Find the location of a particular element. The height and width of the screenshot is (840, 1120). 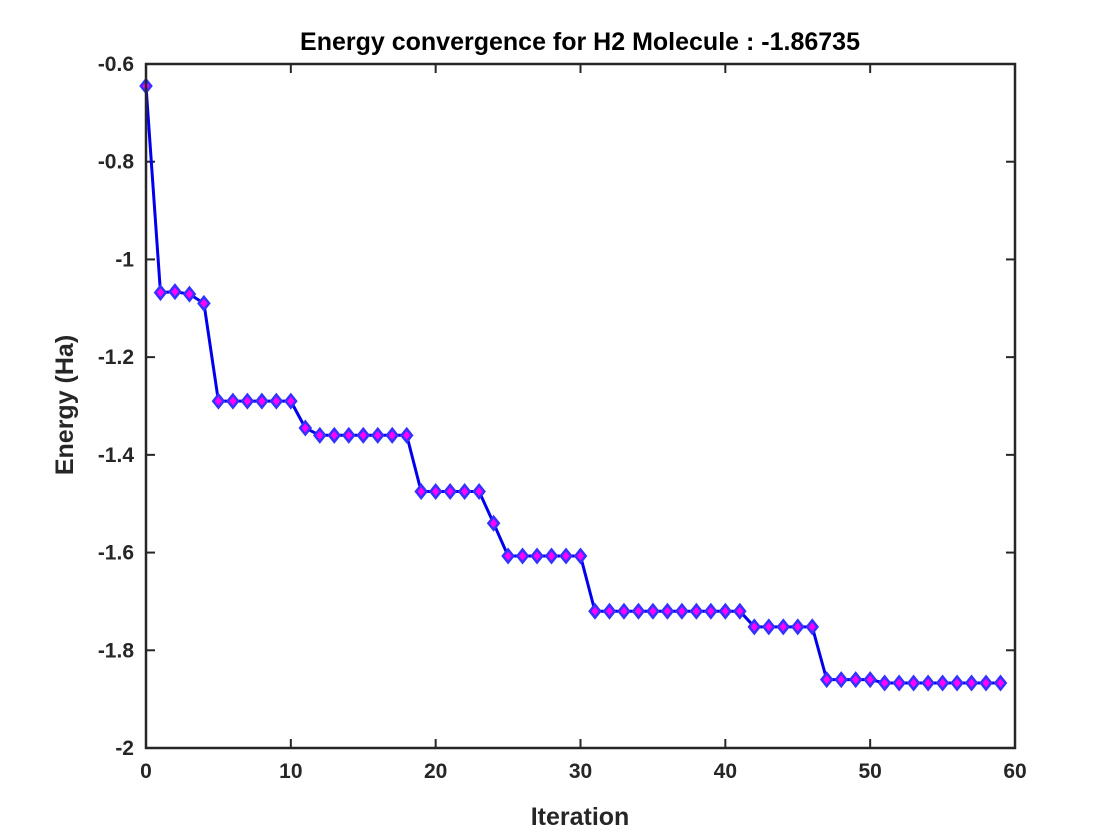

y-axis-label: Energy (Ha) is located at coordinates (65, 405).